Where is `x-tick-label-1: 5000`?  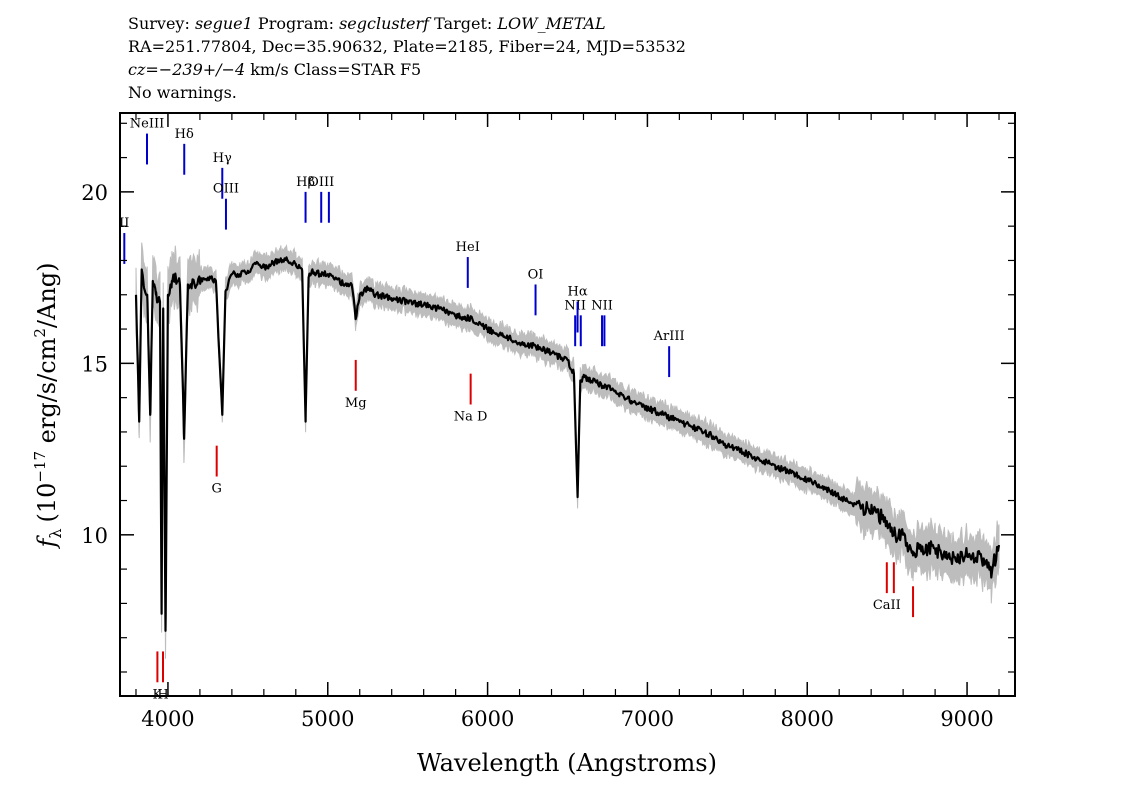 x-tick-label-1: 5000 is located at coordinates (327, 719).